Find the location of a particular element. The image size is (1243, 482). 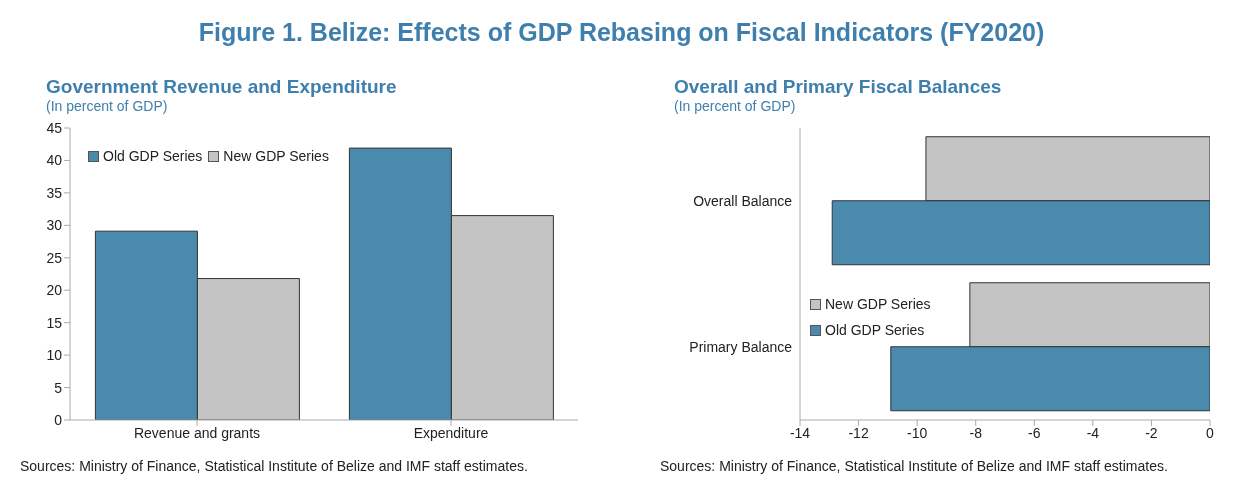

x-tick-label: -6 is located at coordinates (1034, 432).